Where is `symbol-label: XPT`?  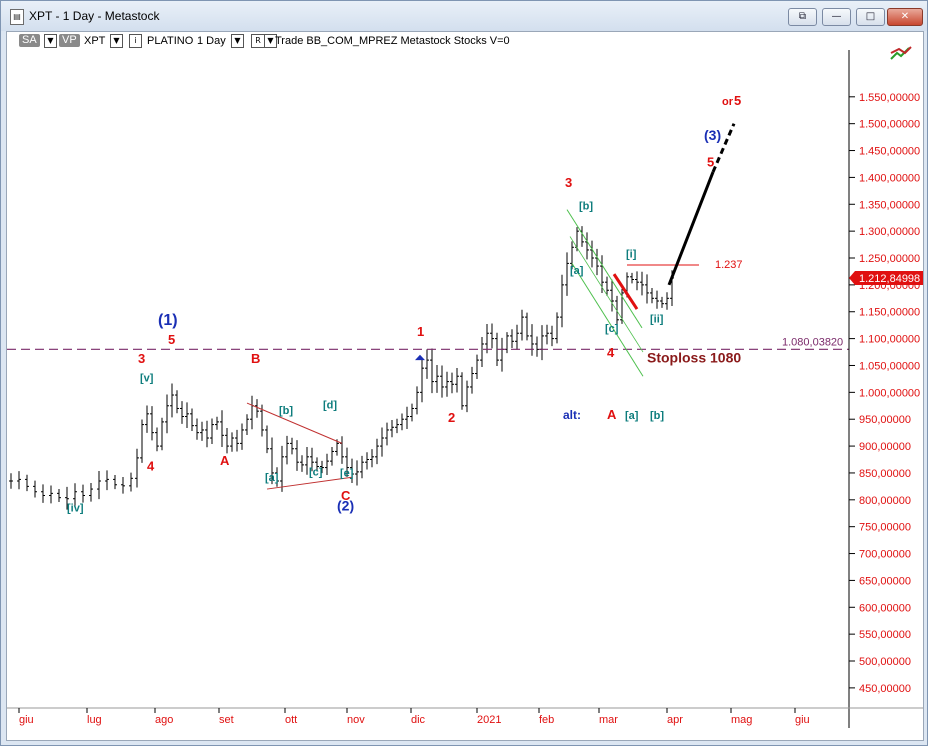
symbol-label: XPT is located at coordinates (95, 41).